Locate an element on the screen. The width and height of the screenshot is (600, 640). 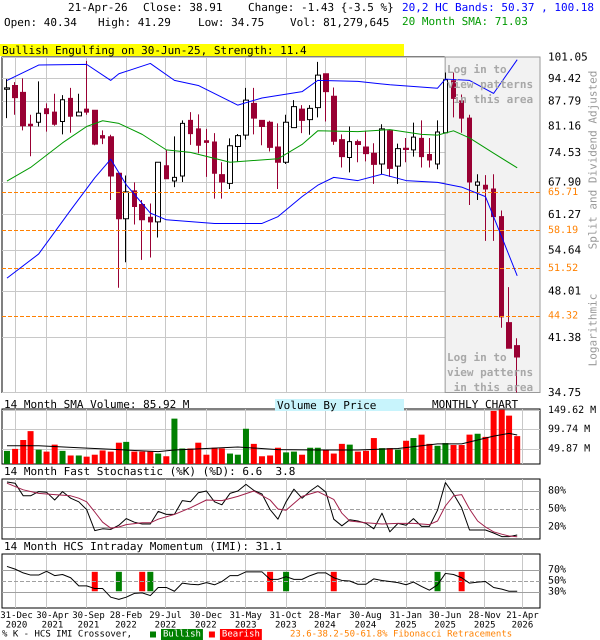
x-tick-label: 30-Aug 2024 is located at coordinates (365, 620).